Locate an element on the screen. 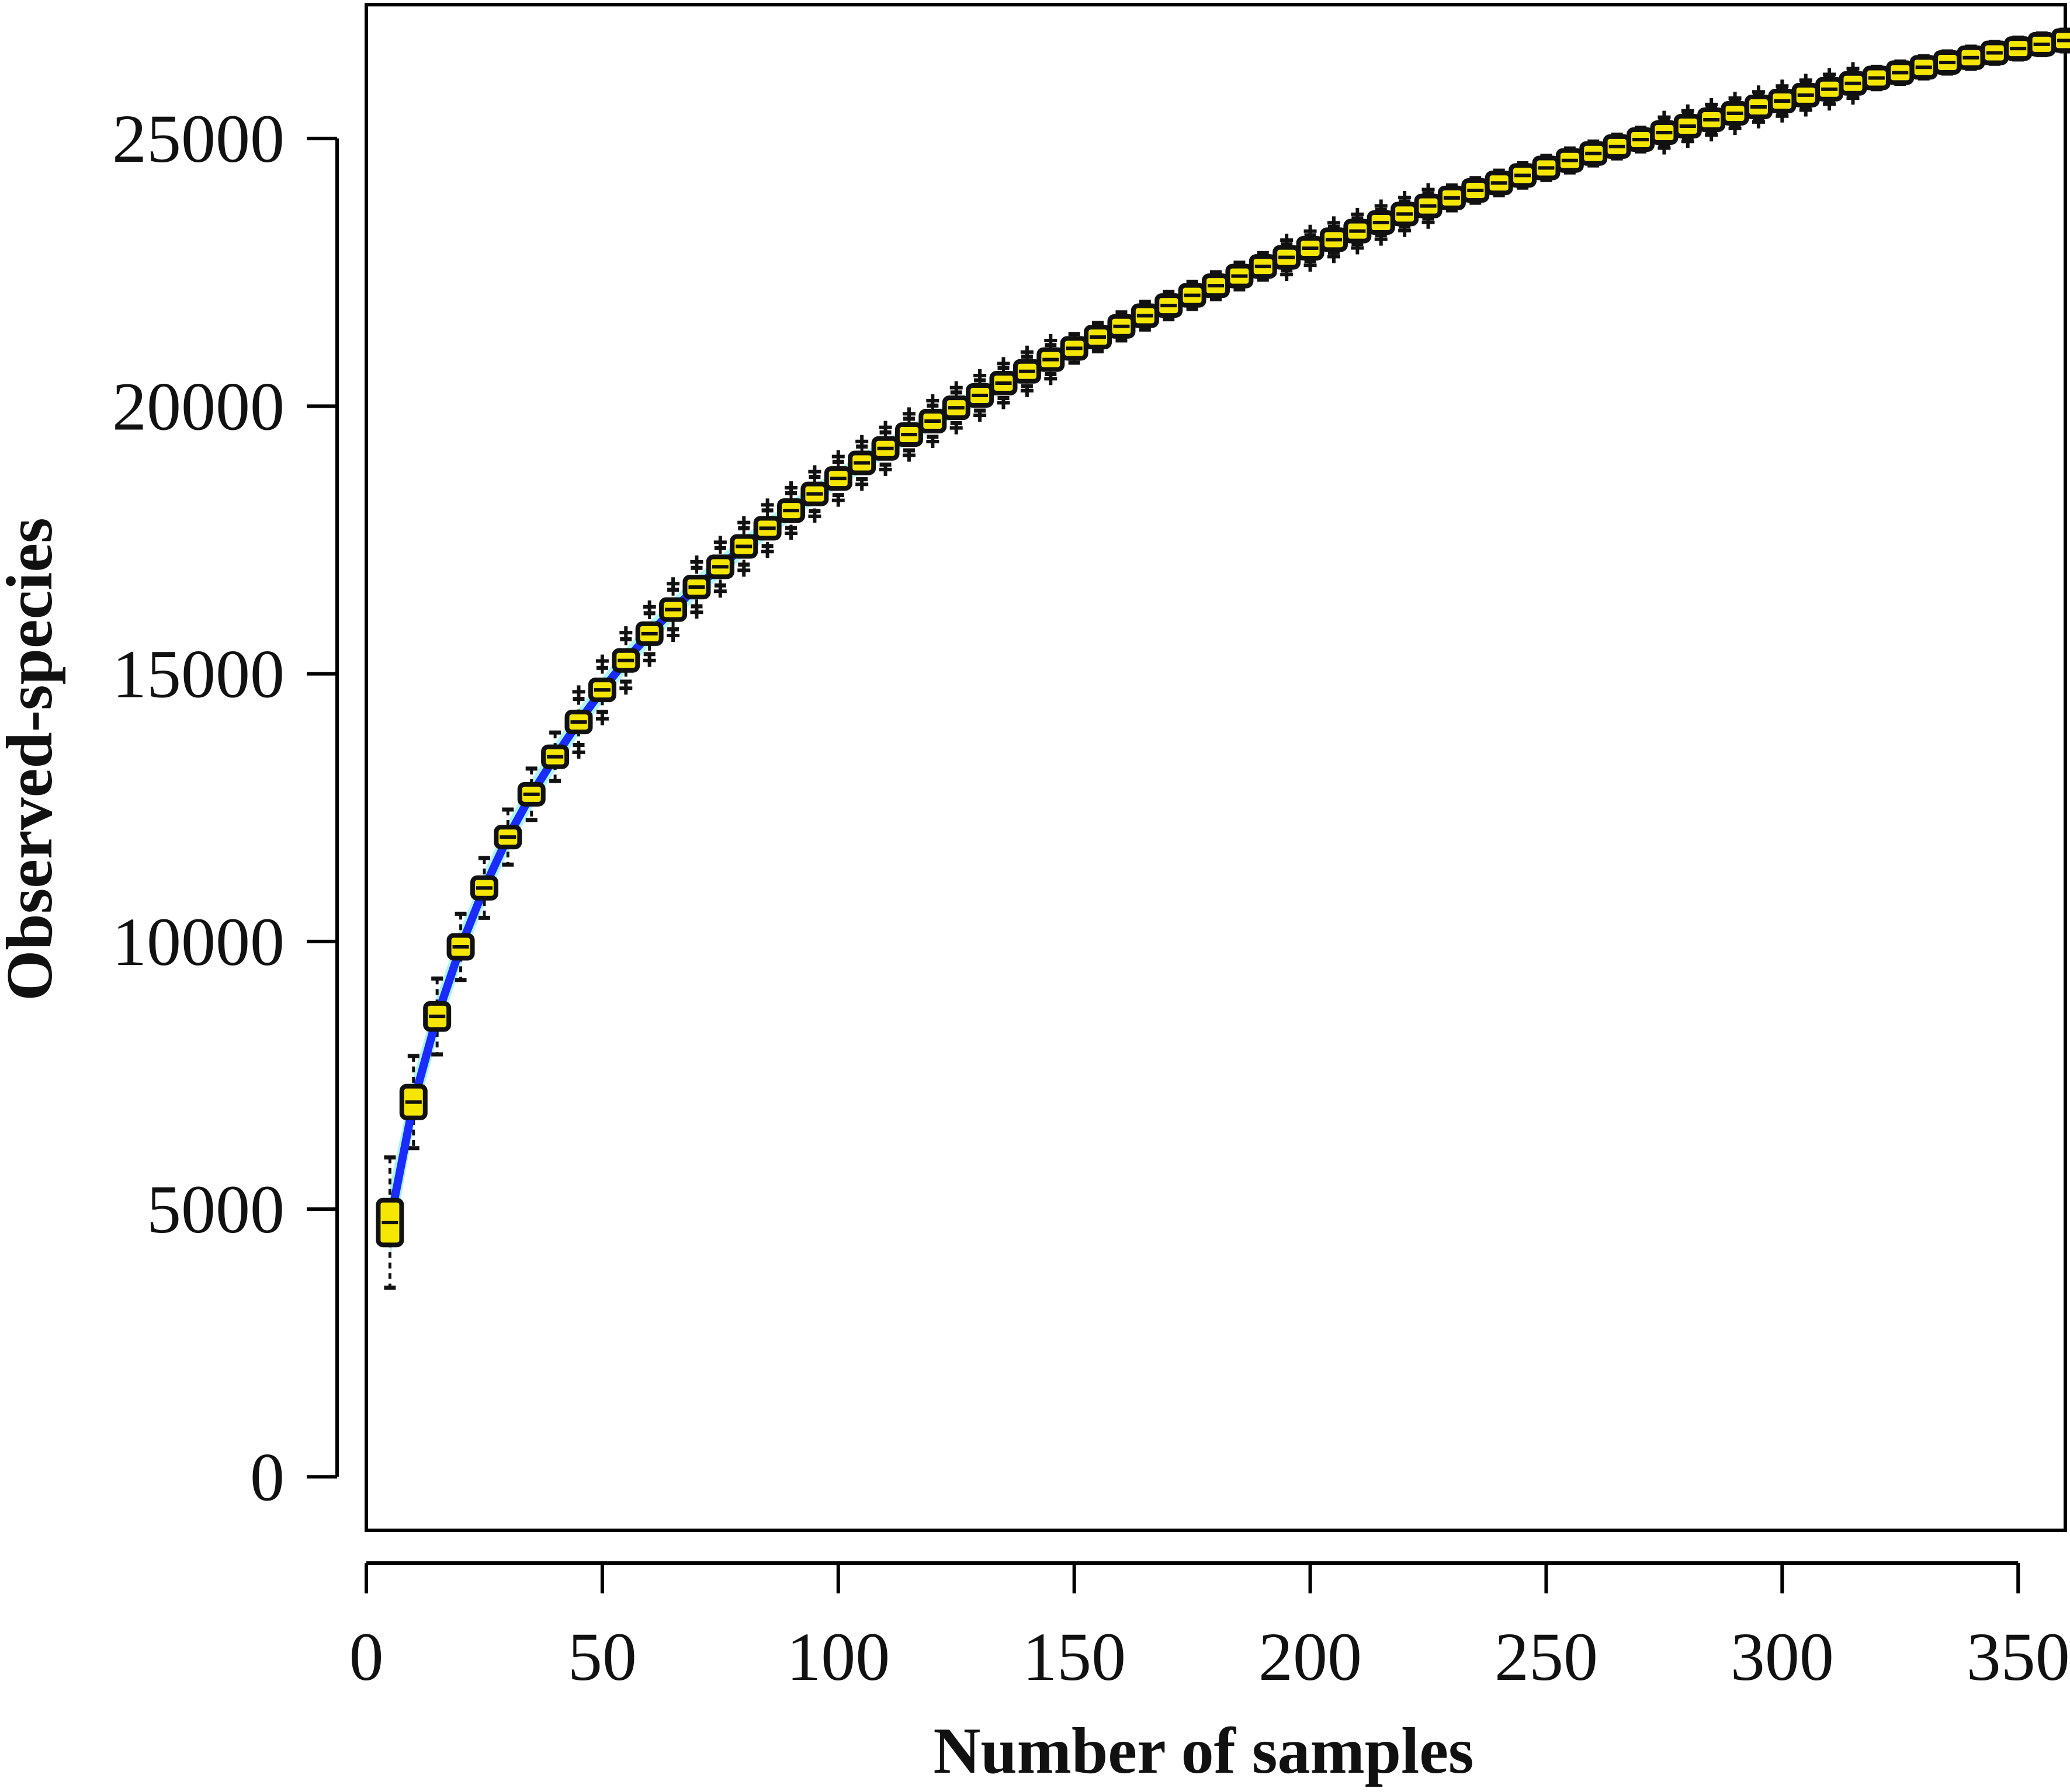  y-tick-label: 15000 is located at coordinates (198, 674).